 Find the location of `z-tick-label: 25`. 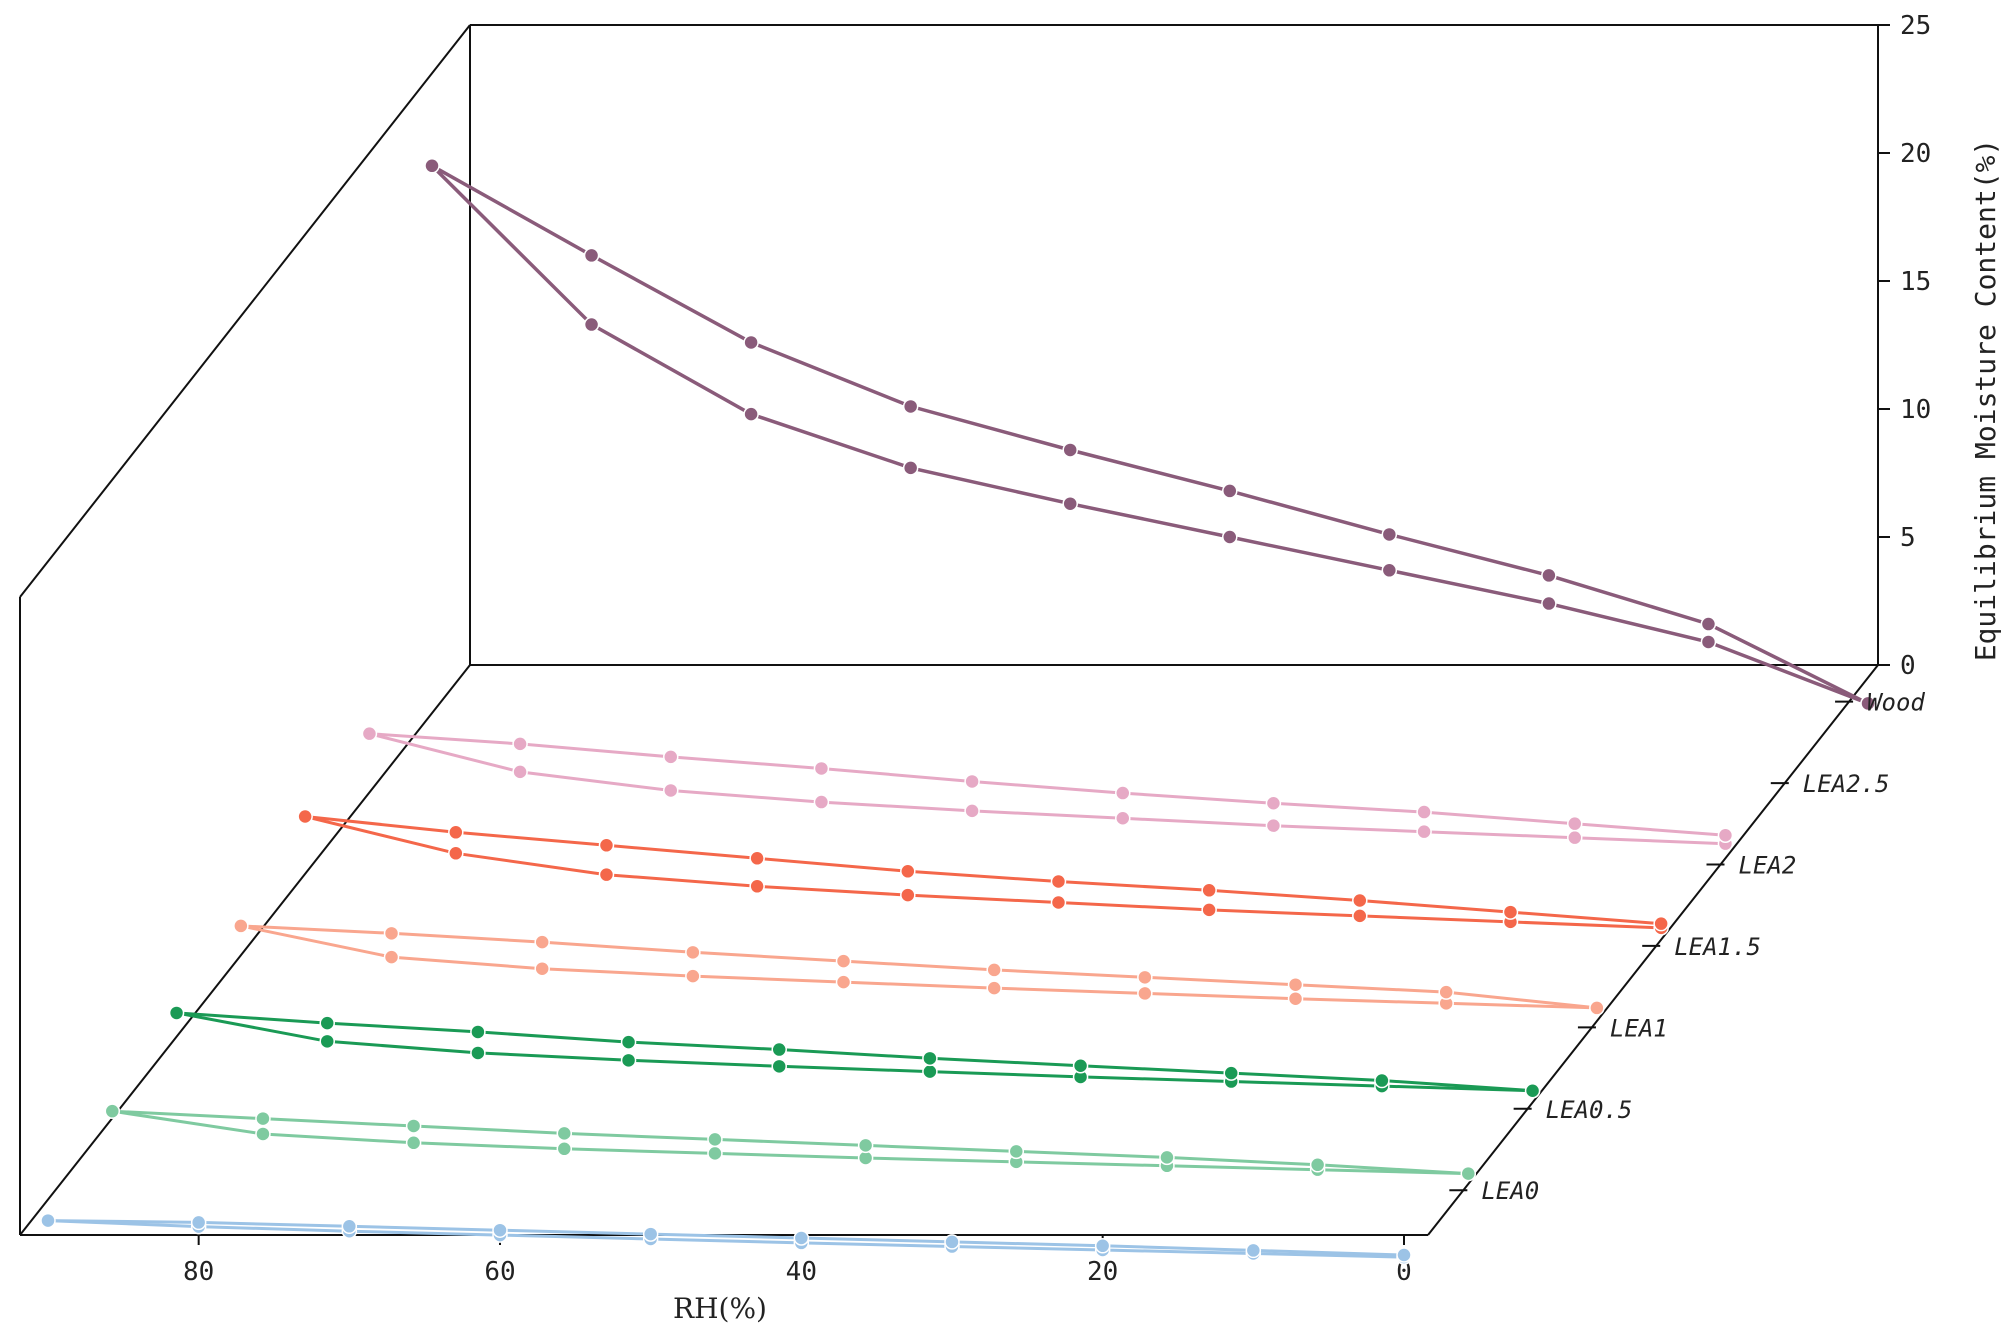

z-tick-label: 25 is located at coordinates (1915, 26).